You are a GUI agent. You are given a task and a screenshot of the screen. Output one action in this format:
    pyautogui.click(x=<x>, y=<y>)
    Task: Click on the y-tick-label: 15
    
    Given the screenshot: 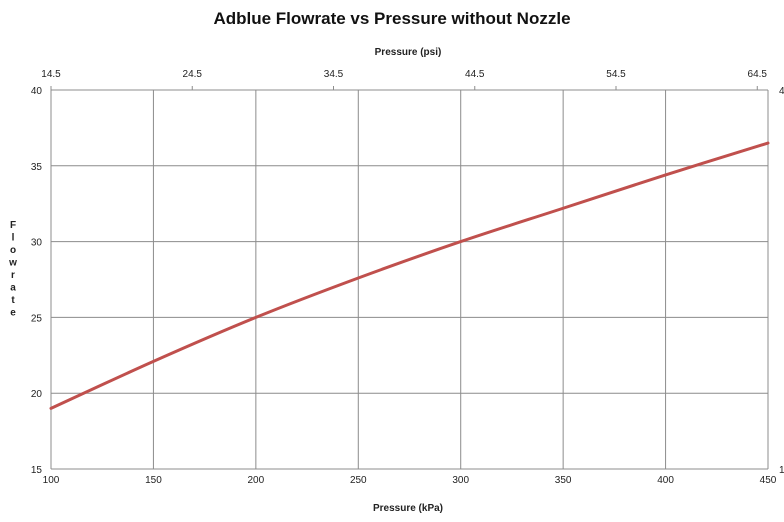 What is the action you would take?
    pyautogui.click(x=37, y=470)
    